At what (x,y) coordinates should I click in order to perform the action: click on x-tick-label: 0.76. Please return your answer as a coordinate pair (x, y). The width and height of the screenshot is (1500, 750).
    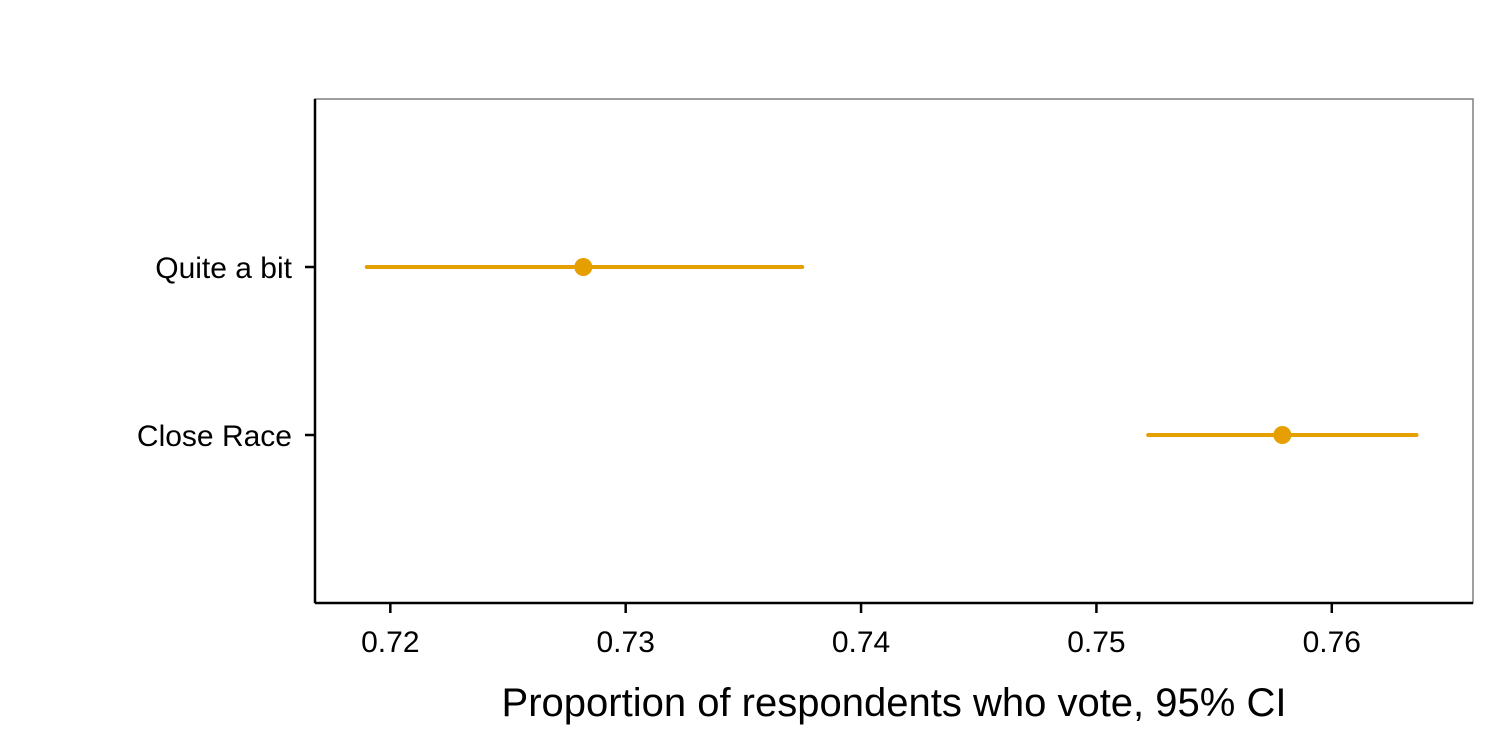
    Looking at the image, I should click on (1332, 642).